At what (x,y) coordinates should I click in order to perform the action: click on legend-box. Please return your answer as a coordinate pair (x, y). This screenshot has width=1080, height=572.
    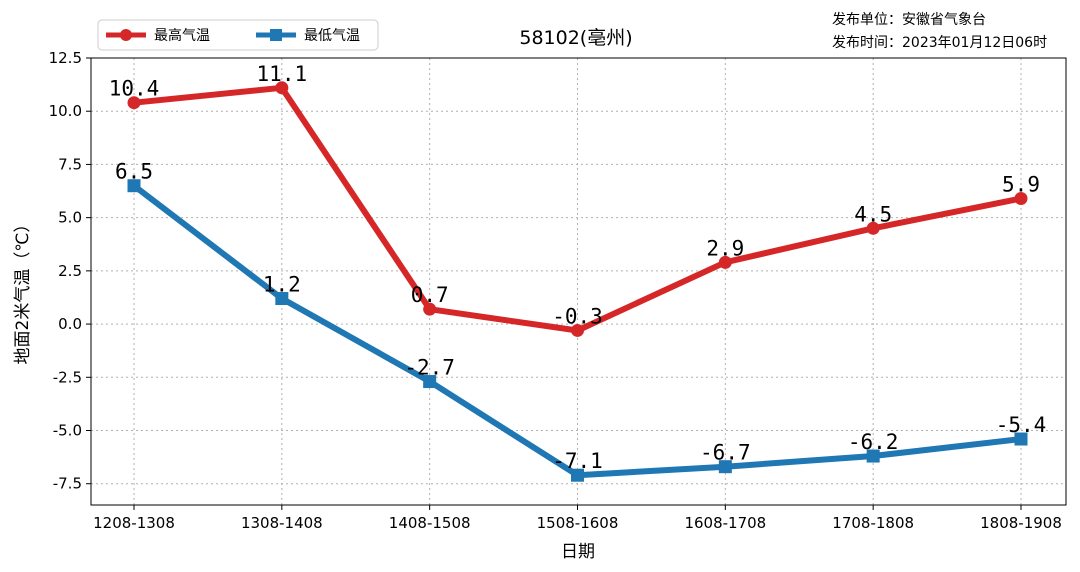
    Looking at the image, I should click on (238, 35).